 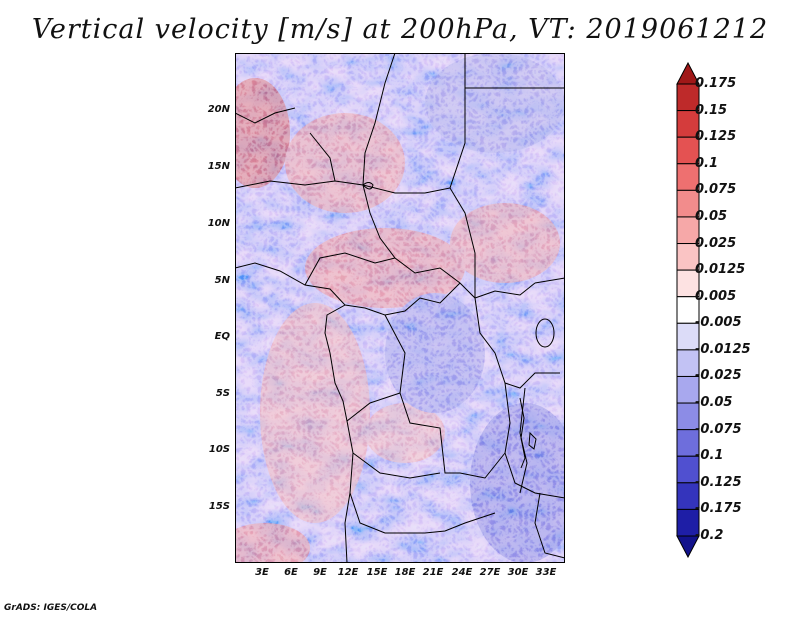 I want to click on lon-label-15e: 15E, so click(x=377, y=572).